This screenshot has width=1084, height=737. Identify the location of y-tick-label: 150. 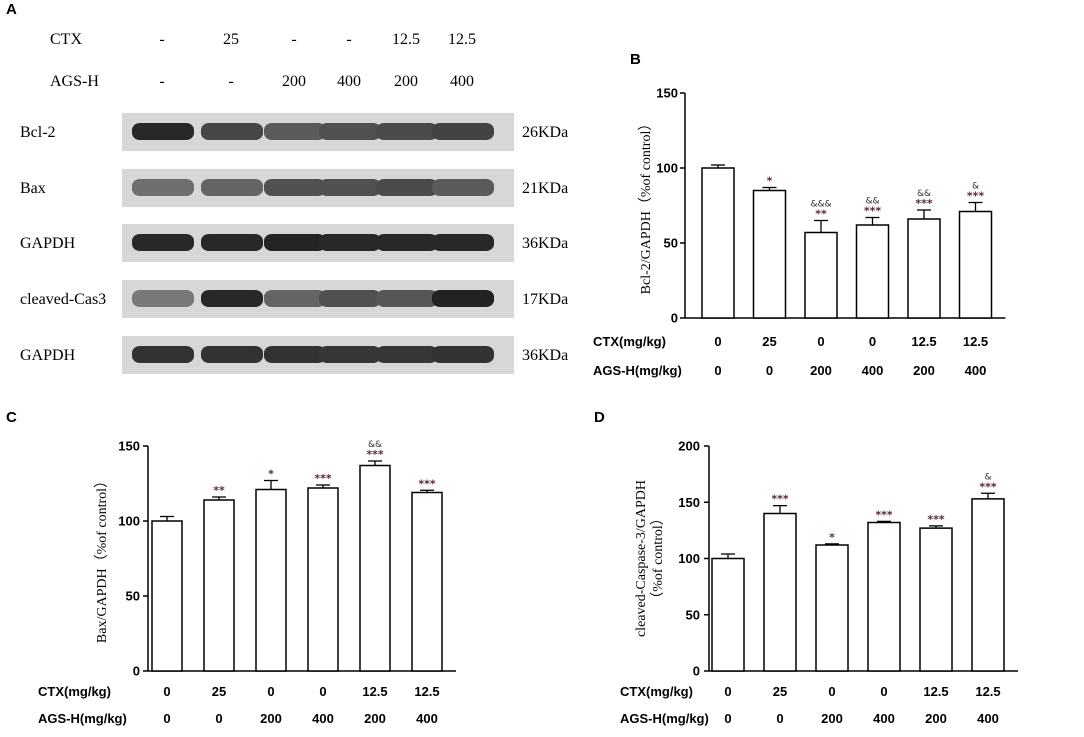
(129, 446).